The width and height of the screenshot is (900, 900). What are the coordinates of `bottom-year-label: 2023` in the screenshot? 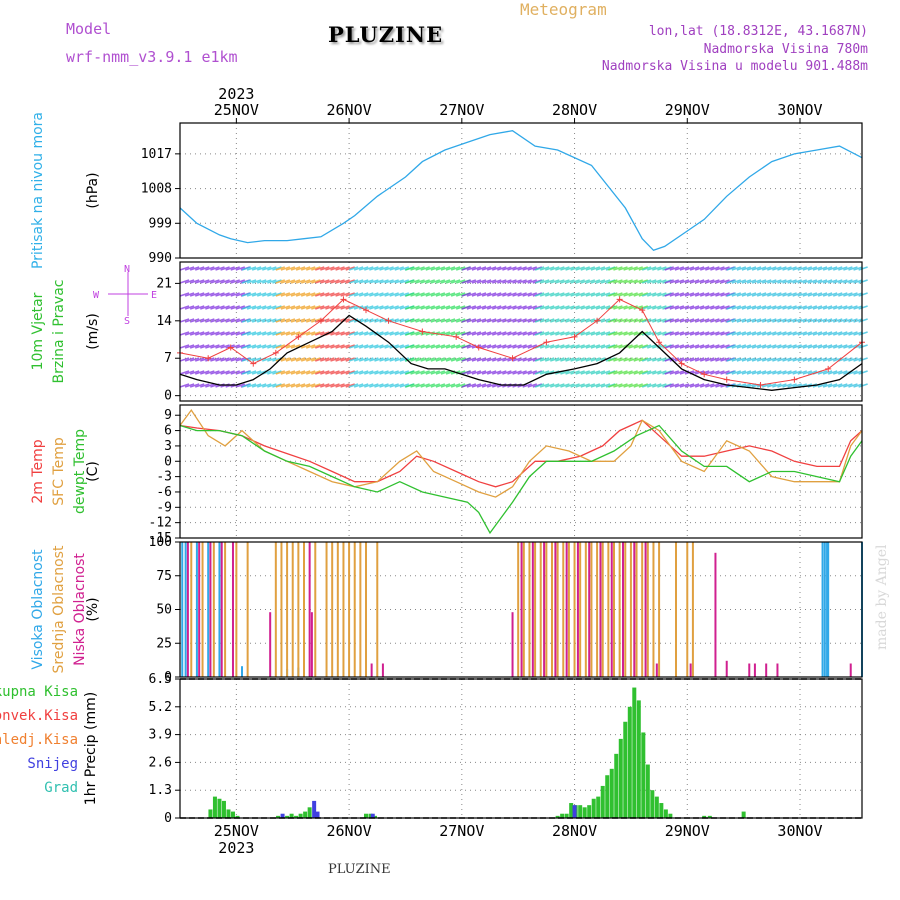 It's located at (236, 848).